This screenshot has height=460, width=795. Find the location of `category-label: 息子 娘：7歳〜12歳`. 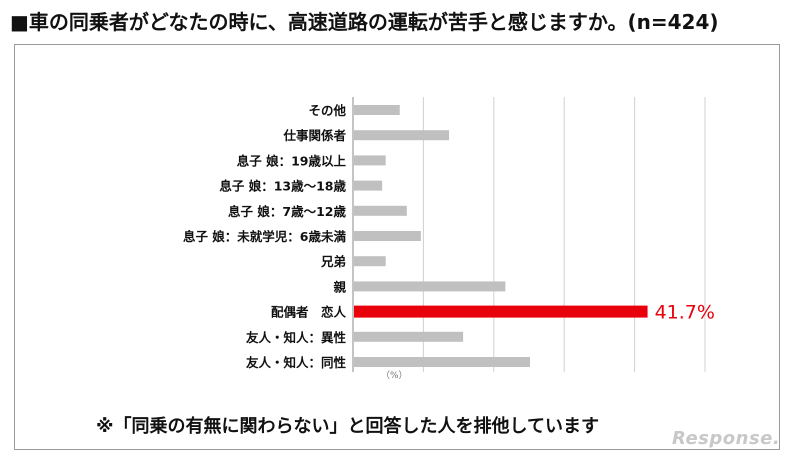

category-label: 息子 娘：7歳〜12歳 is located at coordinates (287, 211).